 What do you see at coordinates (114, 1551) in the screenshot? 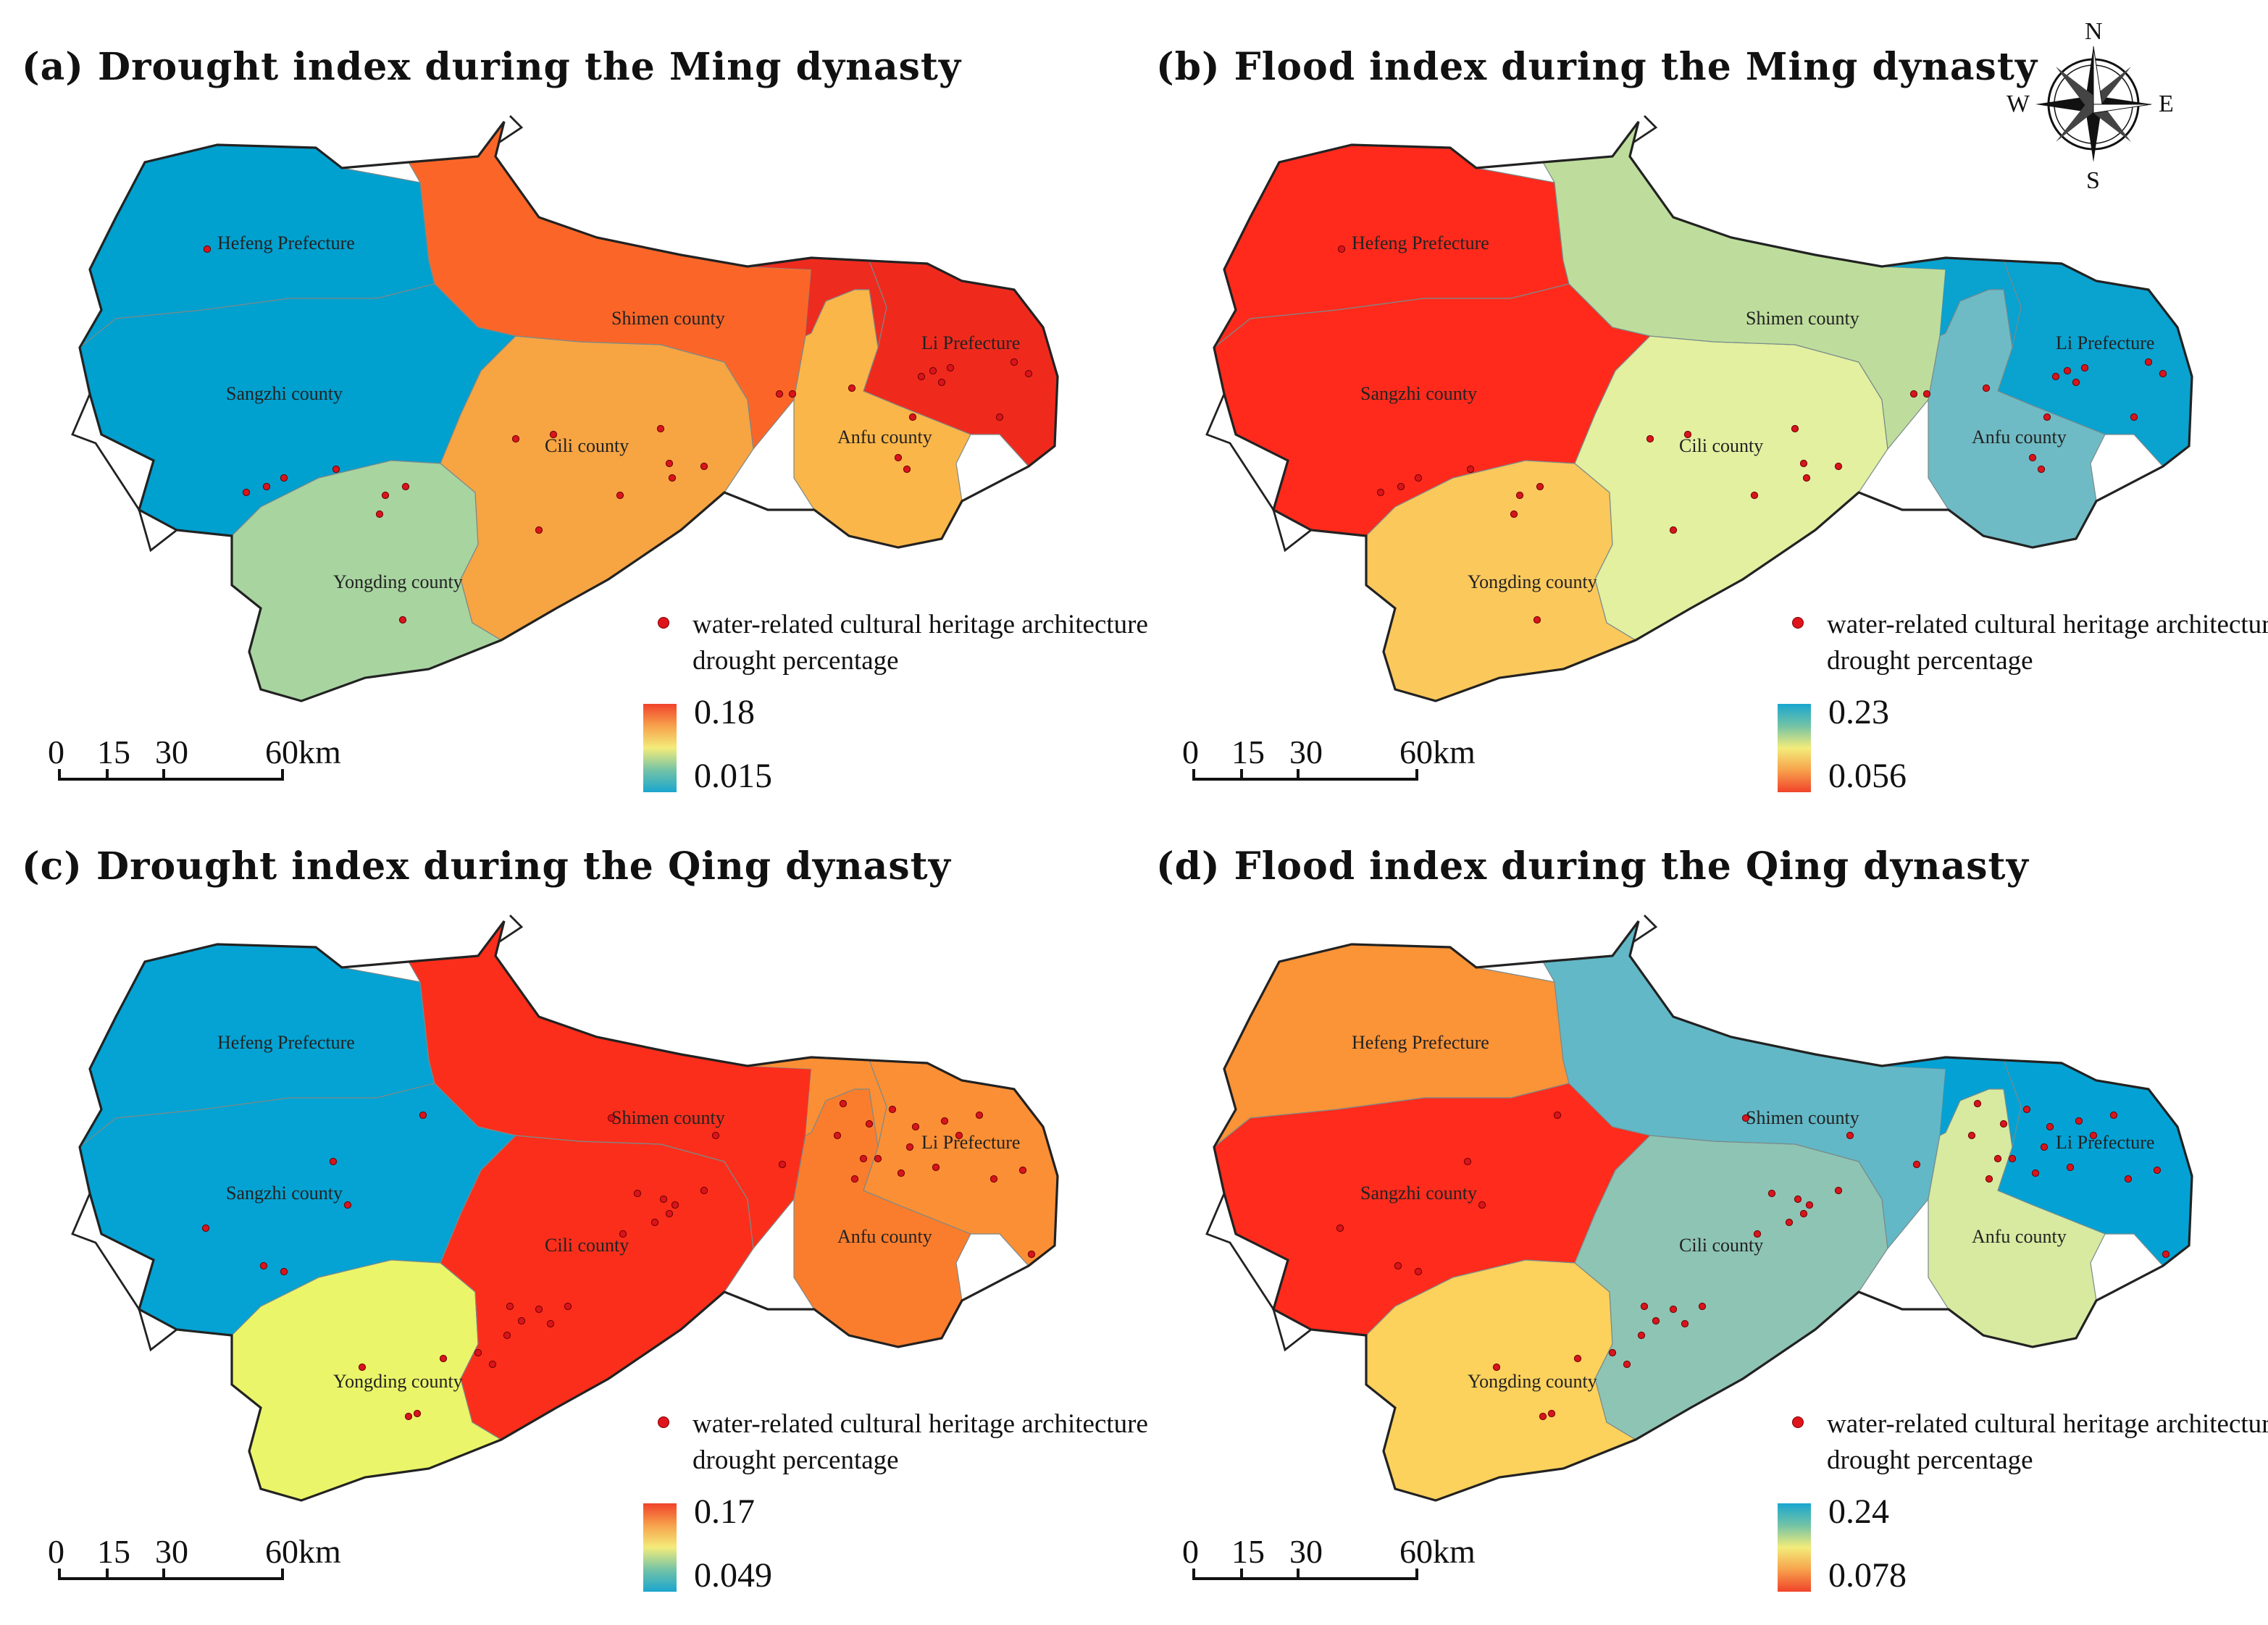
I see `scale-label-t1: 15` at bounding box center [114, 1551].